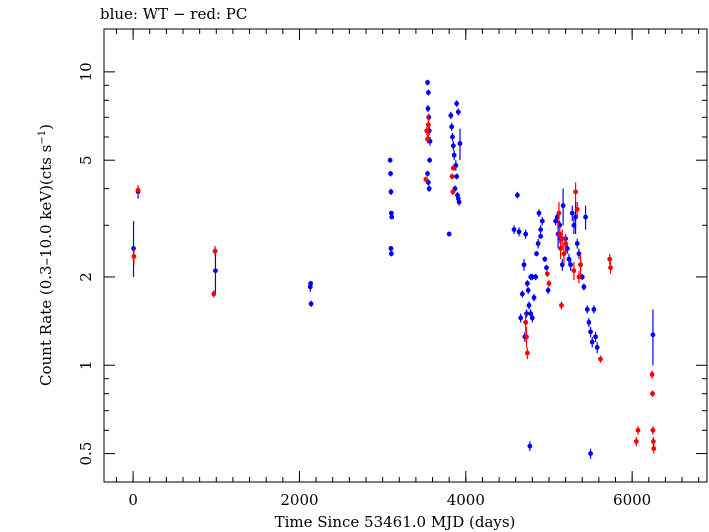 This screenshot has width=709, height=532. What do you see at coordinates (46, 127) in the screenshot?
I see `y-axis-label-end: )` at bounding box center [46, 127].